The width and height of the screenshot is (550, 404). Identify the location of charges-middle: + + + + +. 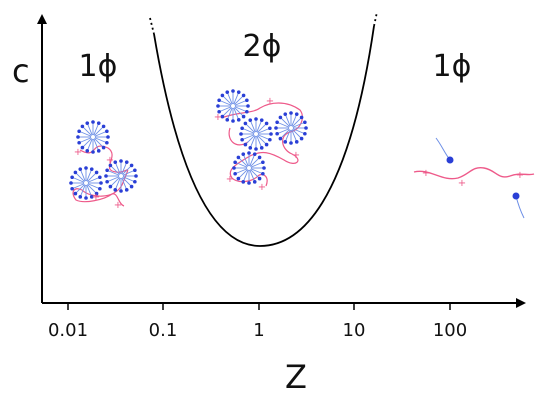
(257, 144).